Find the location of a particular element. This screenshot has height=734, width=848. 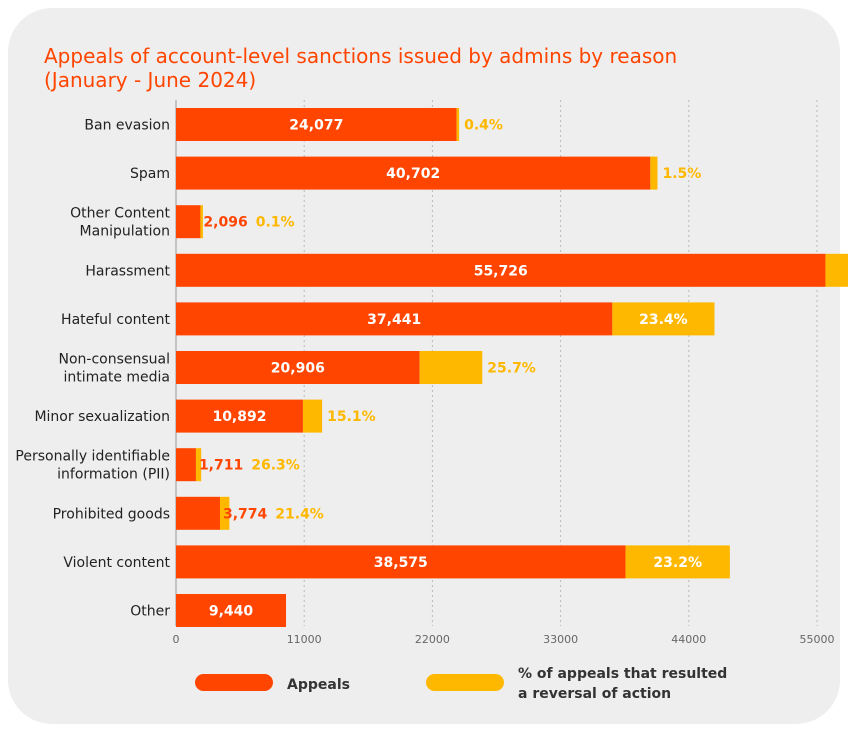

category-label: Non-consensual intimate media is located at coordinates (114, 369).